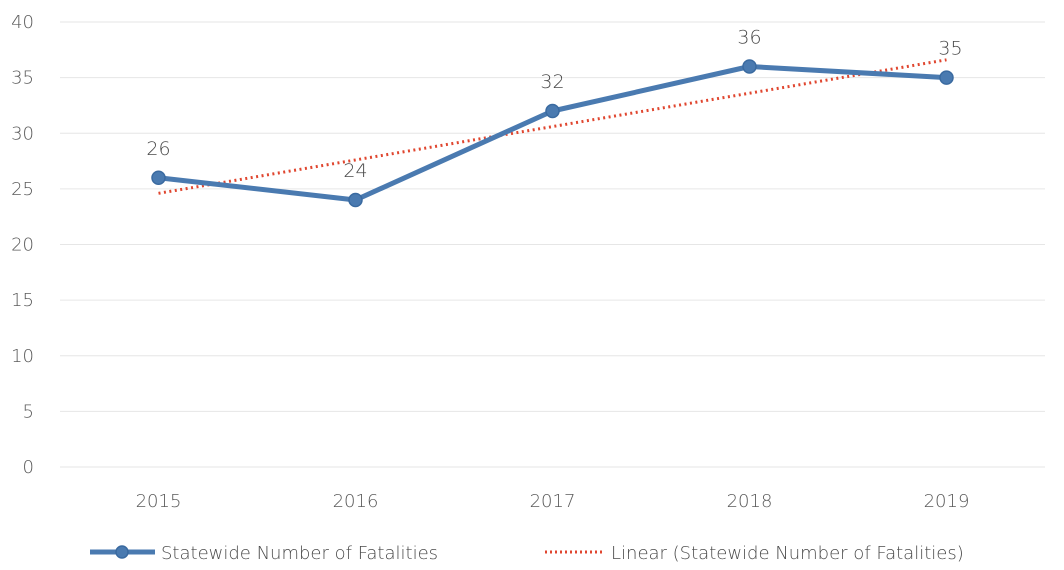  What do you see at coordinates (22, 78) in the screenshot?
I see `y-tick-label: 35` at bounding box center [22, 78].